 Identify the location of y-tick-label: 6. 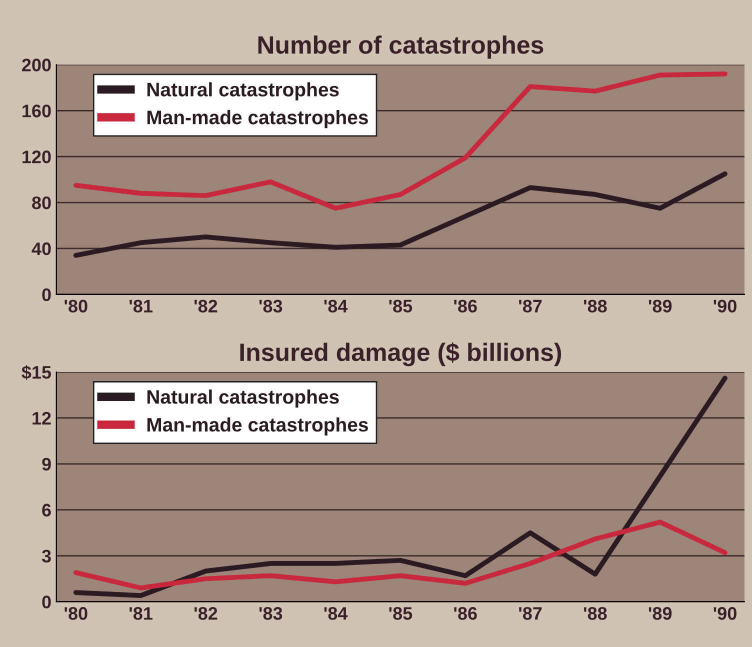
(46, 510).